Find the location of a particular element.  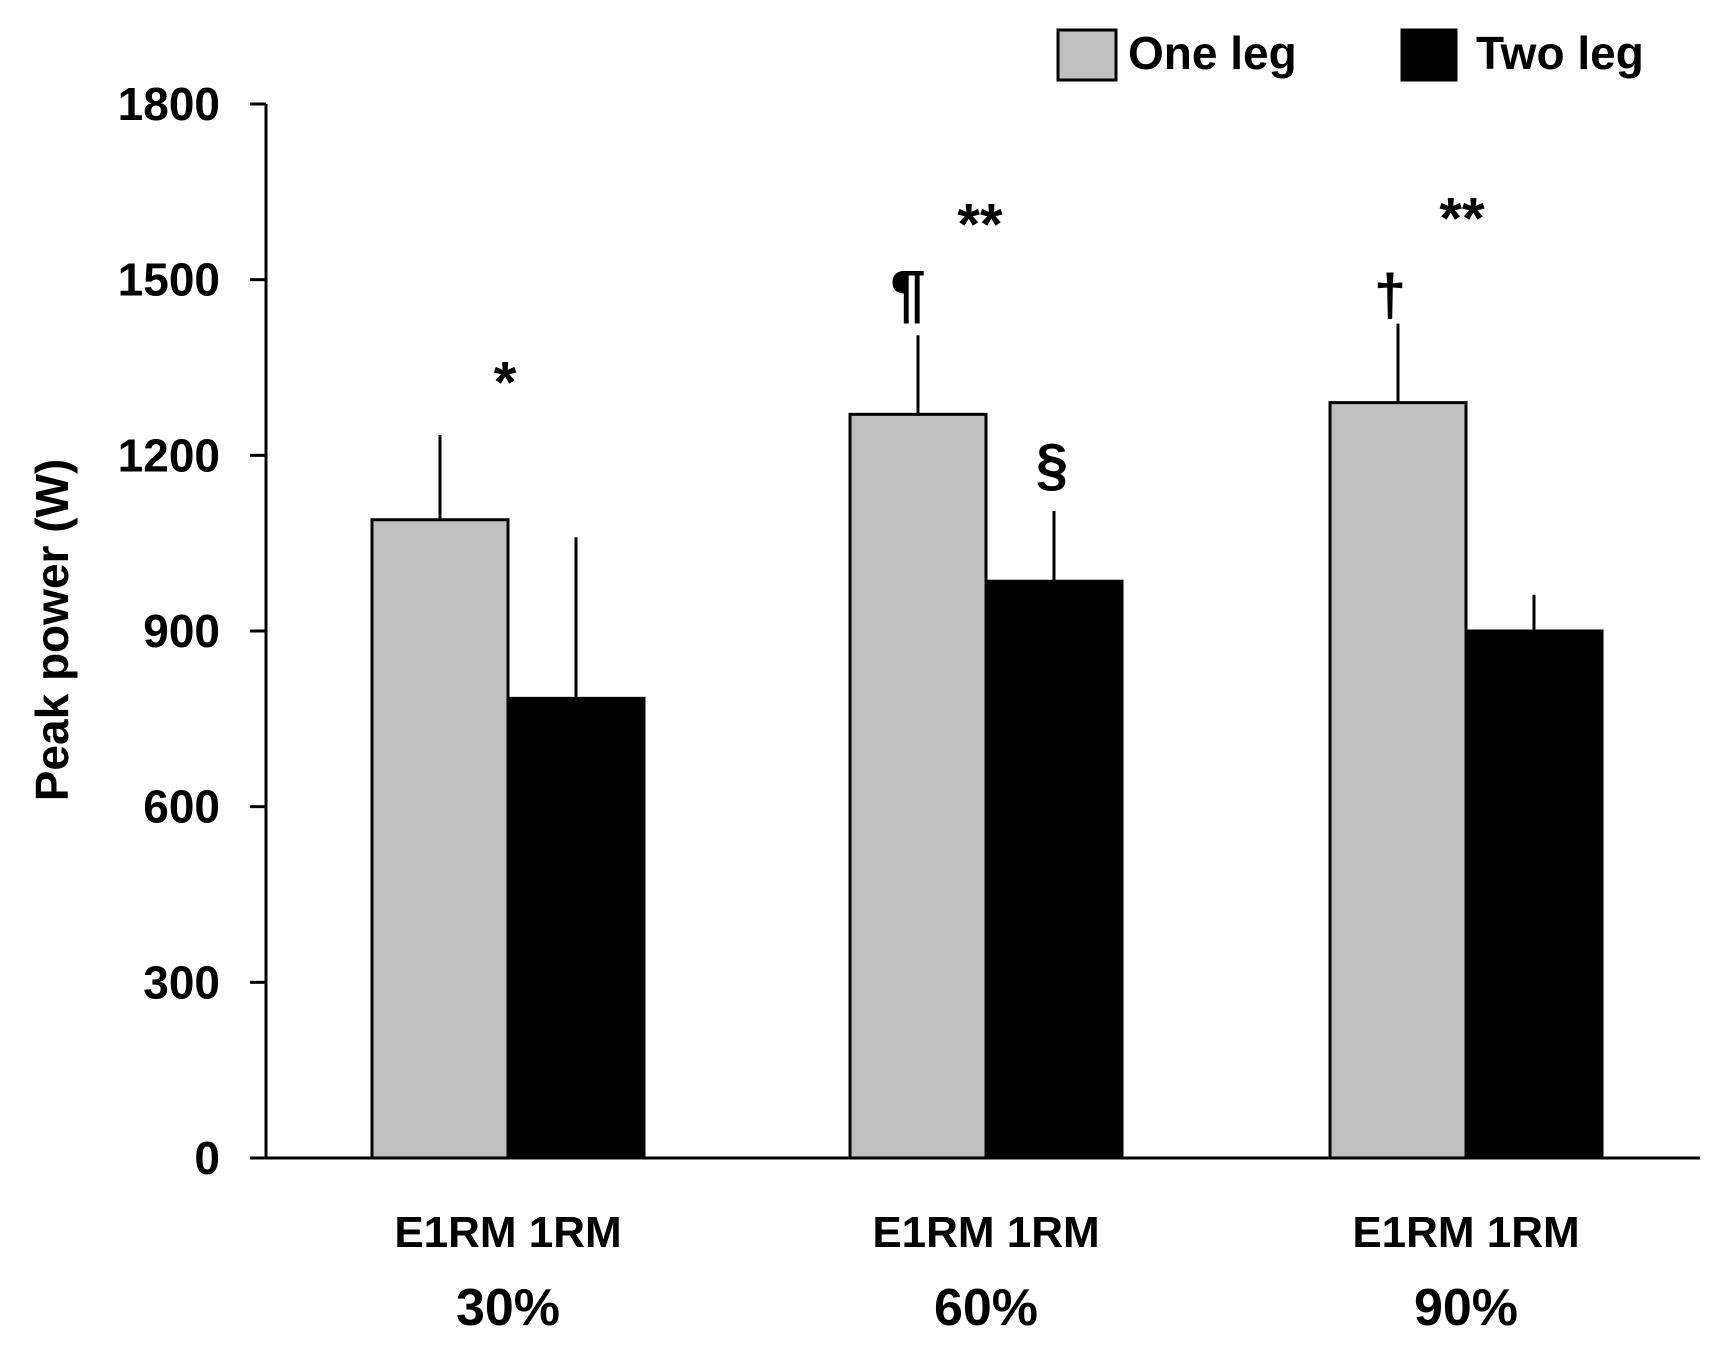

y-axis-ticks: 0 300 600 900 1200 1500 1800 is located at coordinates (192, 631).